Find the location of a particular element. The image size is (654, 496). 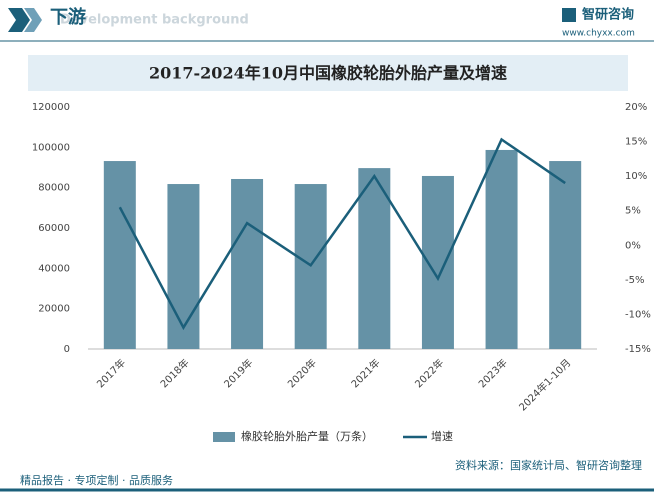

y-tick-label: 60000 is located at coordinates (54, 228).